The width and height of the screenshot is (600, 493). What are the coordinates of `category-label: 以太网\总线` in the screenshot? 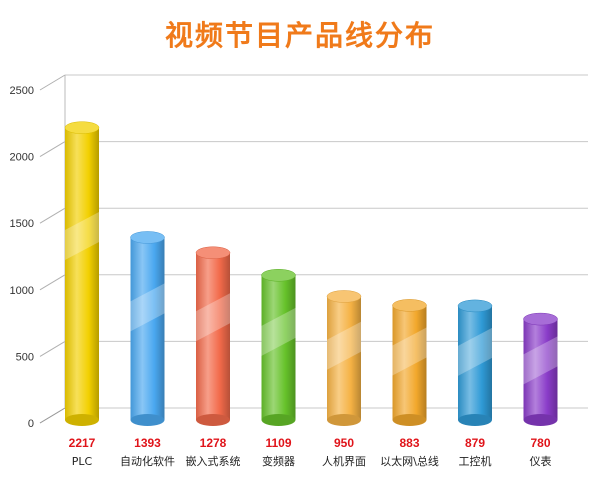 It's located at (409, 461).